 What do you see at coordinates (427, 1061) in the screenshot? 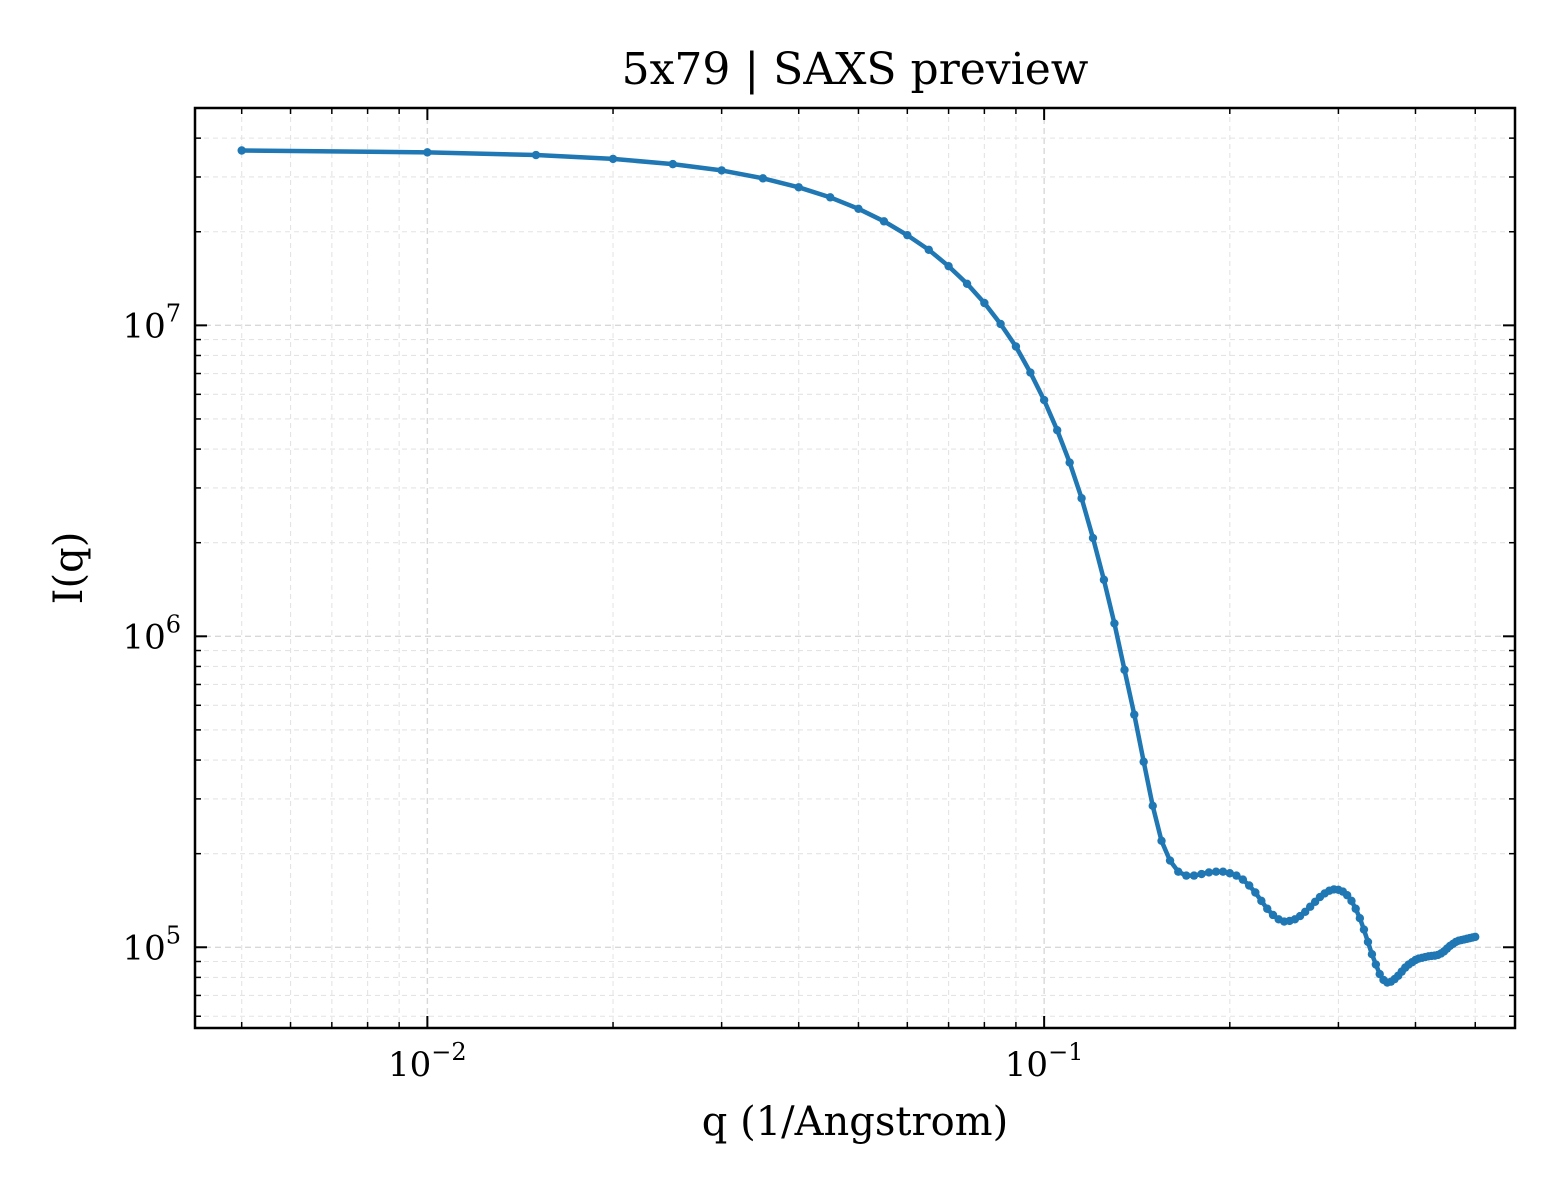
I see `x-tick-label: 10⁻²` at bounding box center [427, 1061].